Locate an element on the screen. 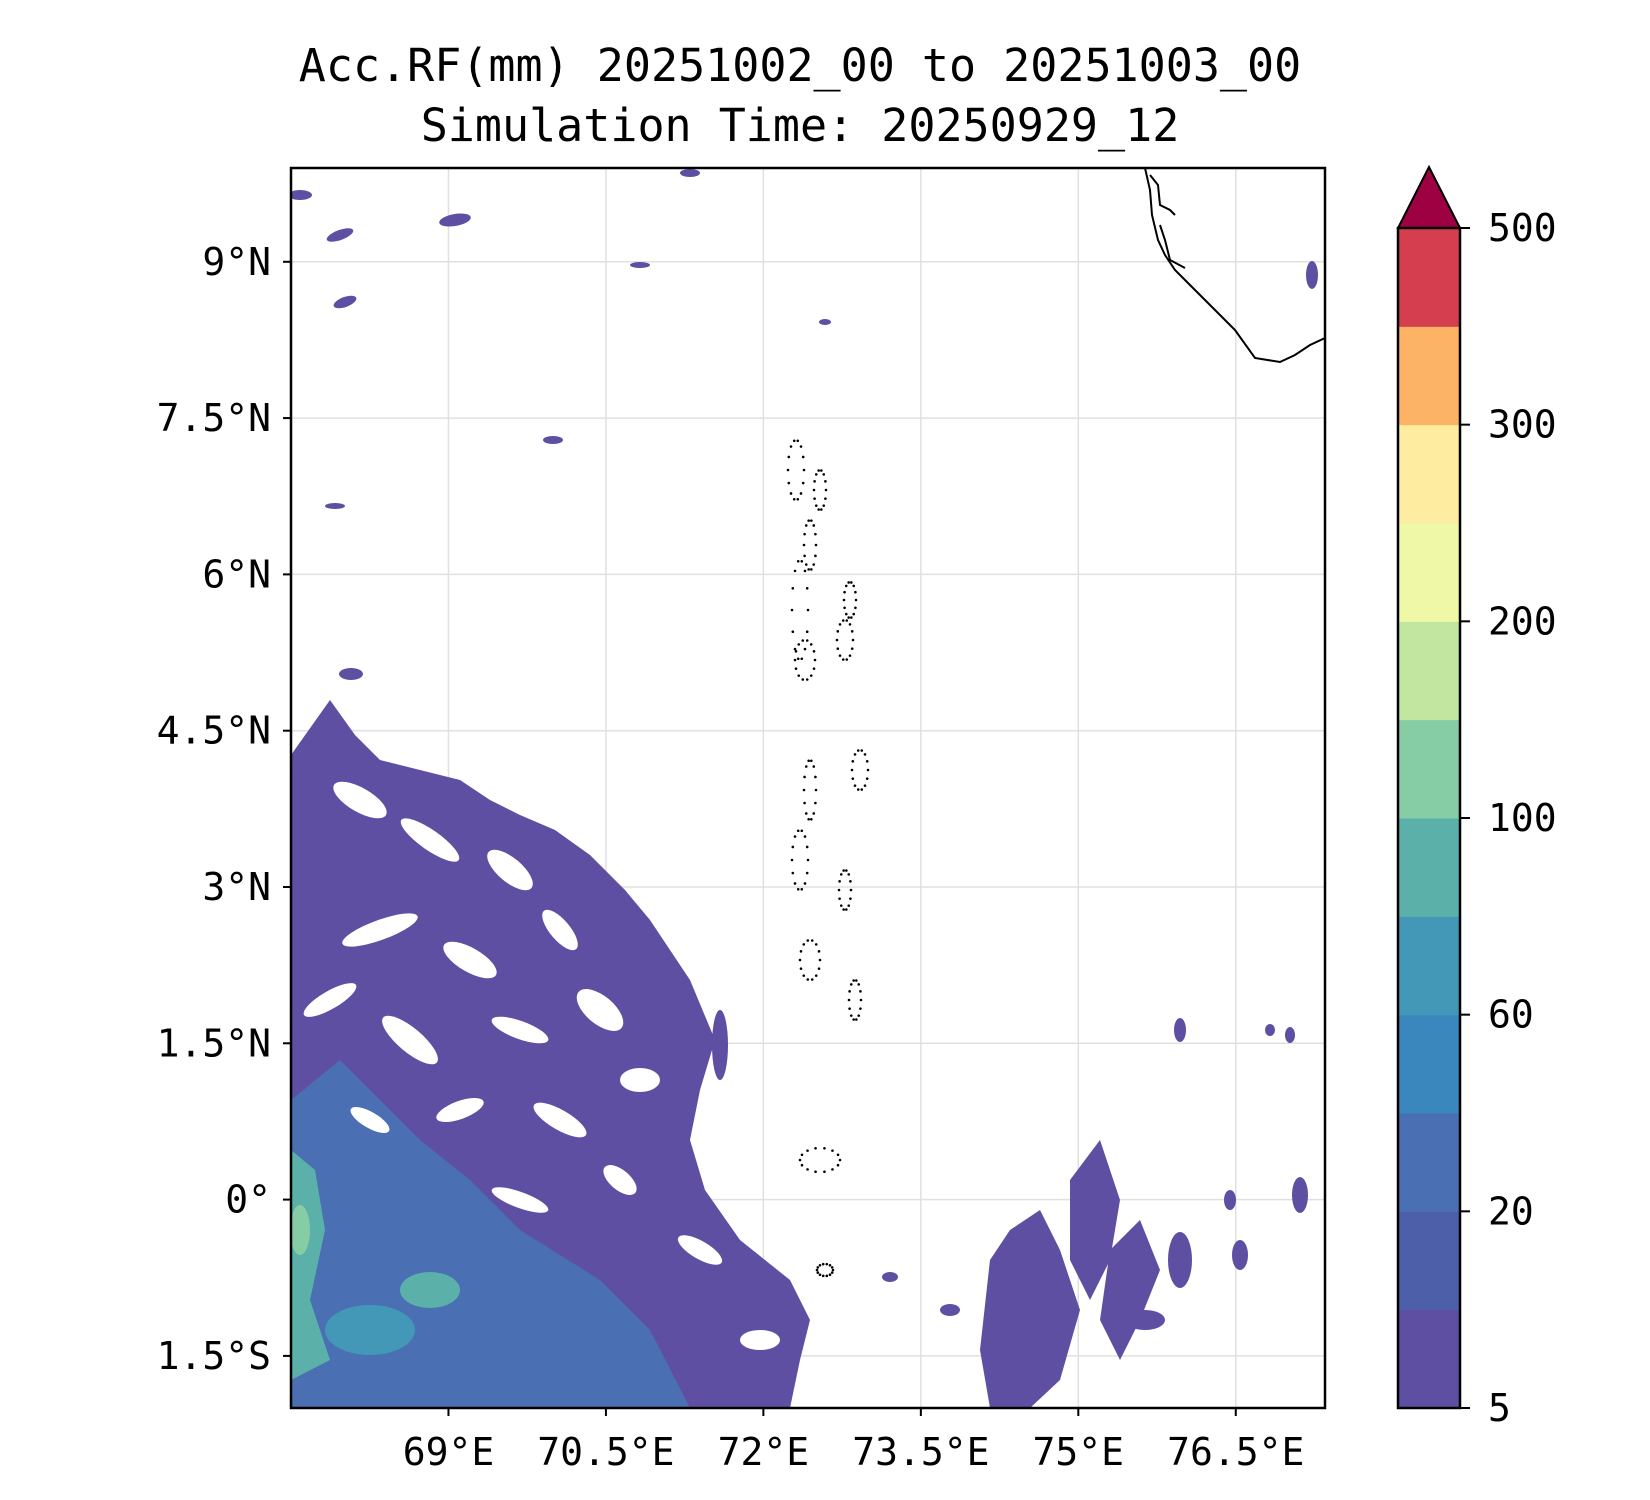  colorbar-tick-label: 60 is located at coordinates (1511, 1015).